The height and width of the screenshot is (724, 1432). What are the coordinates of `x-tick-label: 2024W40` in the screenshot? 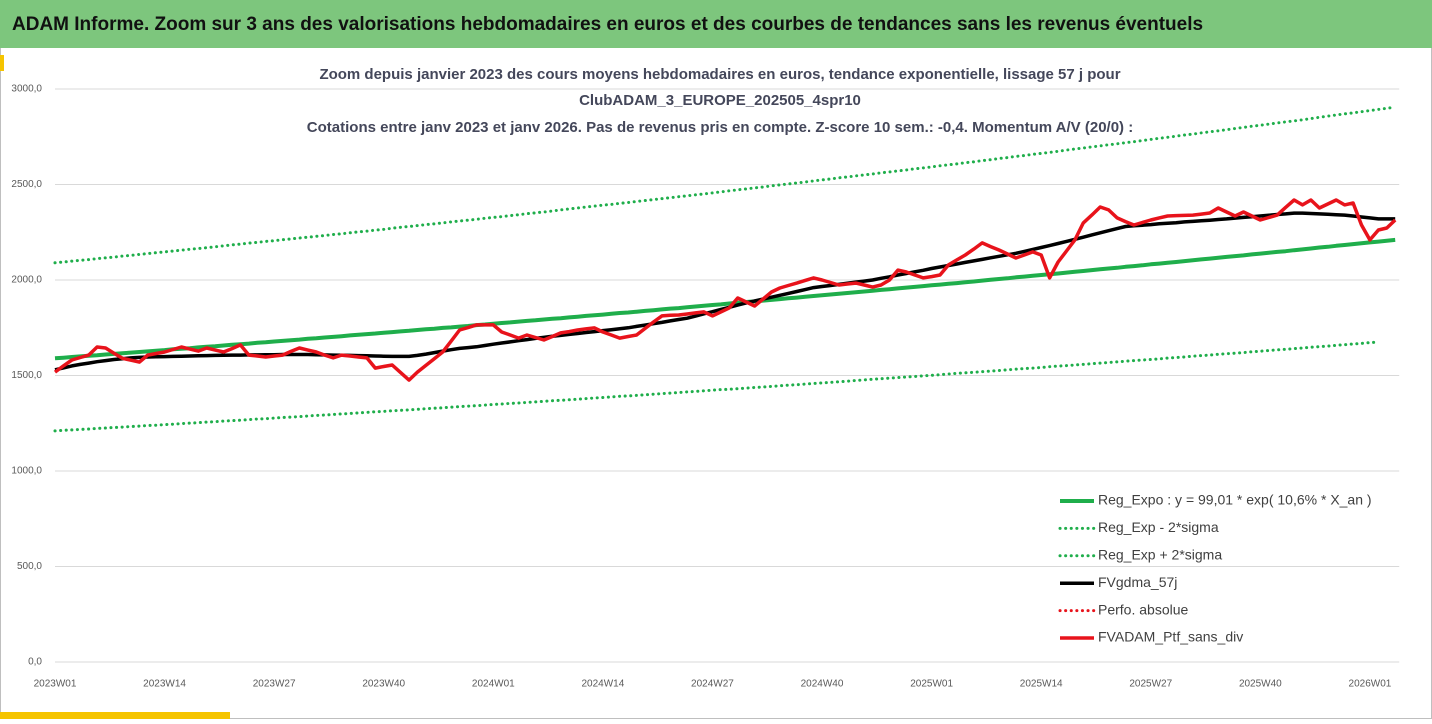 It's located at (822, 684).